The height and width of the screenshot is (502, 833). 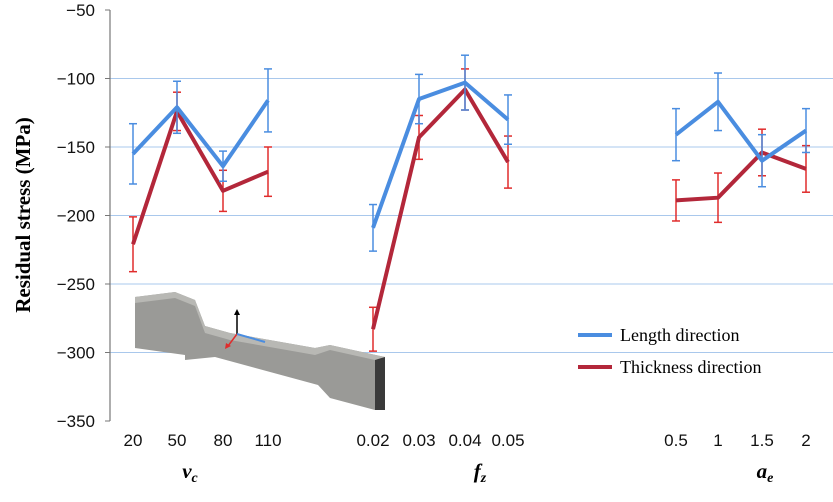 I want to click on legend-label-thickness: Thickness direction, so click(x=690, y=367).